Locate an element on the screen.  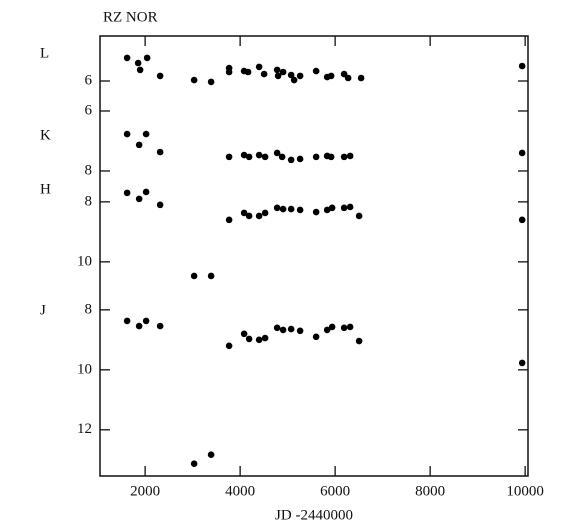
x-tick-label: 10000 is located at coordinates (525, 491).